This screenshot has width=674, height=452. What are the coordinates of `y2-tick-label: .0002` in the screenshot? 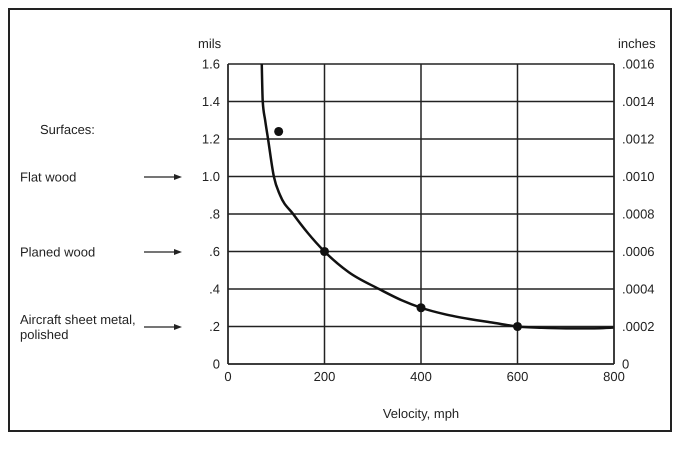 It's located at (638, 326).